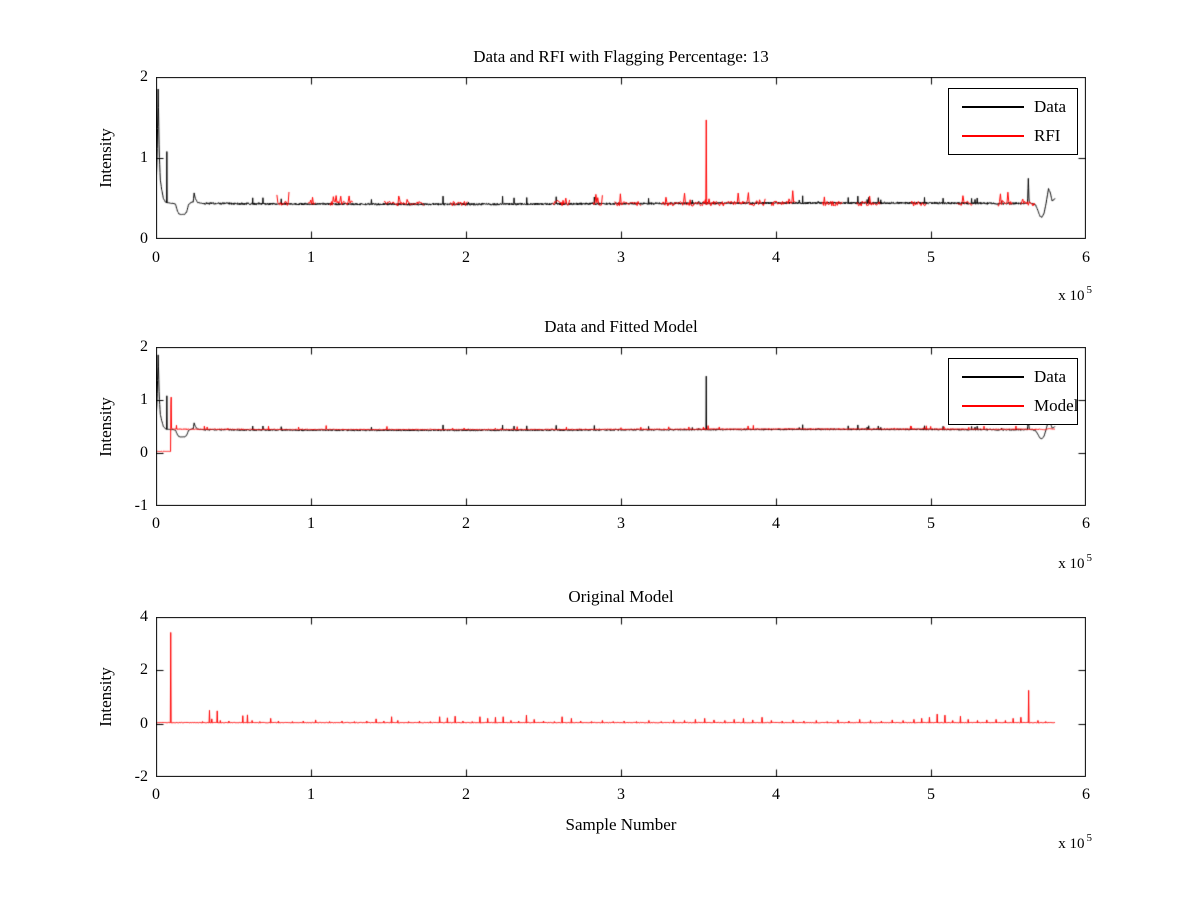 This screenshot has width=1200, height=900. What do you see at coordinates (1047, 135) in the screenshot?
I see `legend-label: RFI` at bounding box center [1047, 135].